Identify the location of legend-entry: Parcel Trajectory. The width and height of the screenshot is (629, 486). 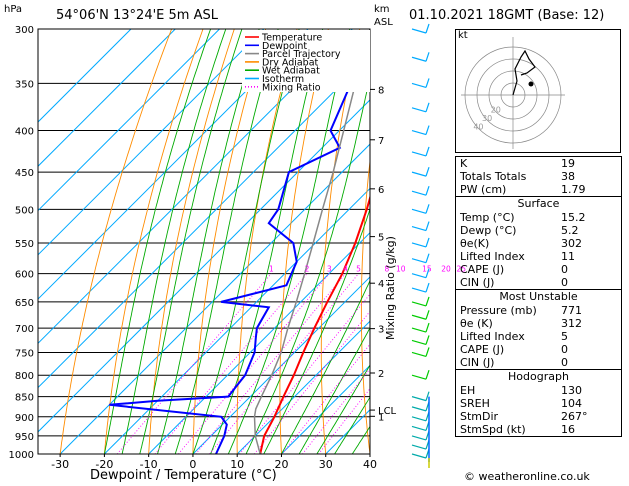
(301, 54).